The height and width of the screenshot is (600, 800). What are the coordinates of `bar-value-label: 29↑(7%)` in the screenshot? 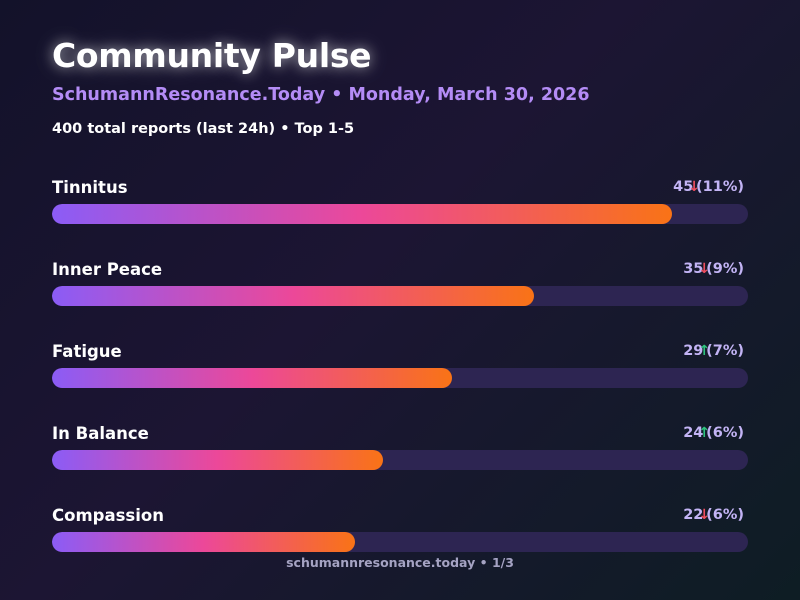 It's located at (713, 351).